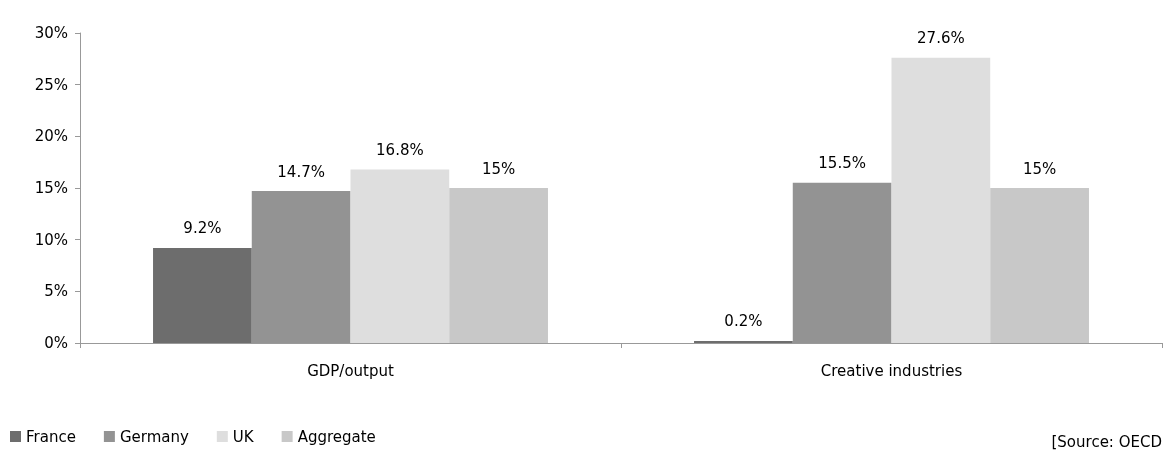 This screenshot has height=451, width=1166. What do you see at coordinates (400, 149) in the screenshot?
I see `data-label: 16.8%` at bounding box center [400, 149].